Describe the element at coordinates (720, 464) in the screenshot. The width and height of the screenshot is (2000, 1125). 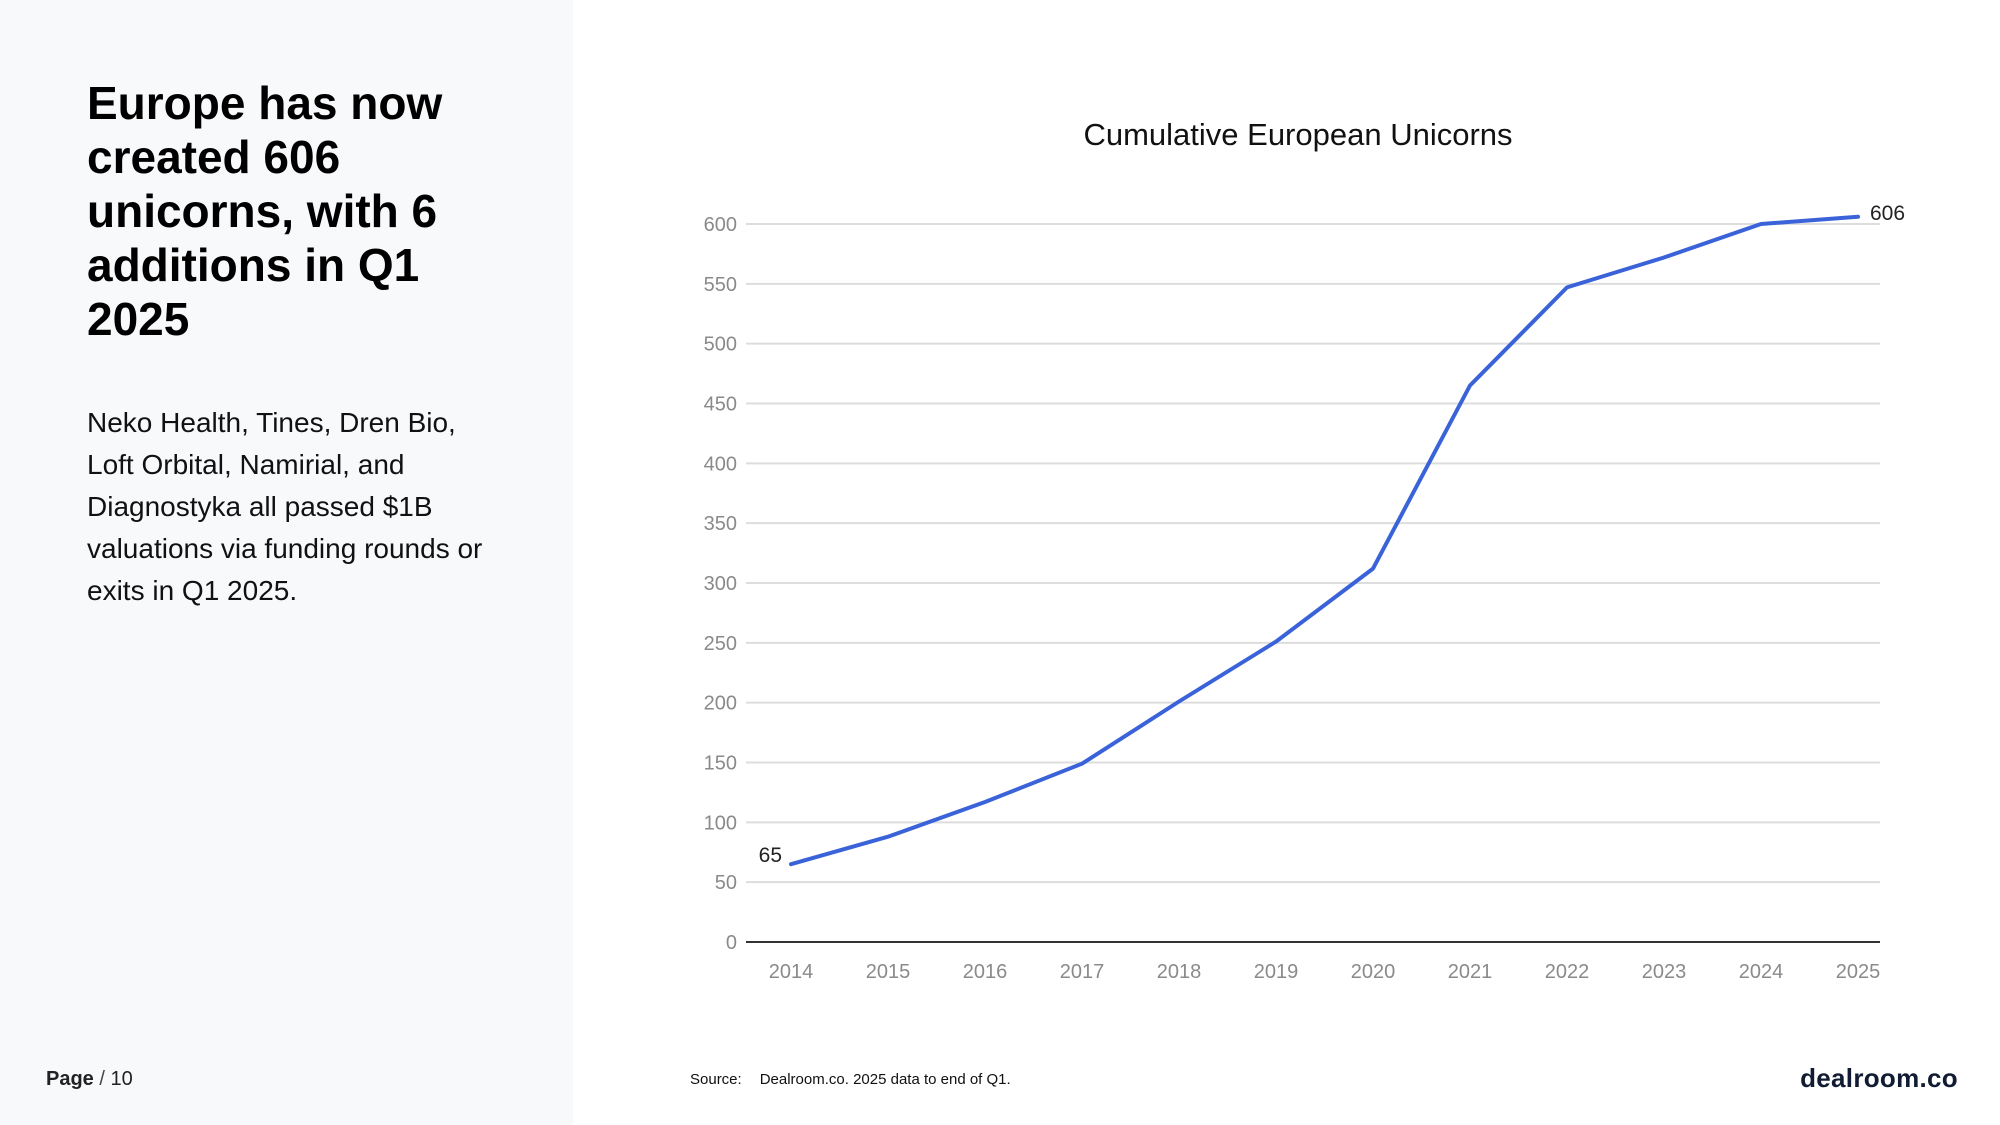
I see `y-tick-label-400: 400` at that location.